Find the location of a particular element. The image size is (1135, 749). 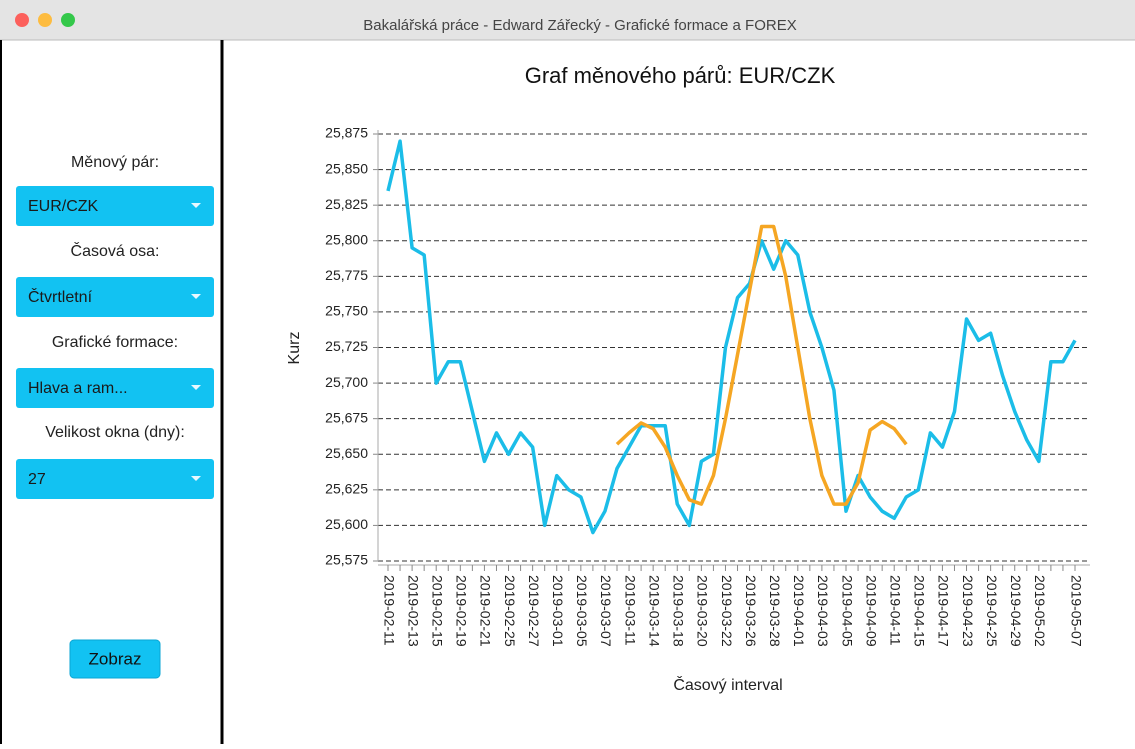

window-dropdown is located at coordinates (115, 479).